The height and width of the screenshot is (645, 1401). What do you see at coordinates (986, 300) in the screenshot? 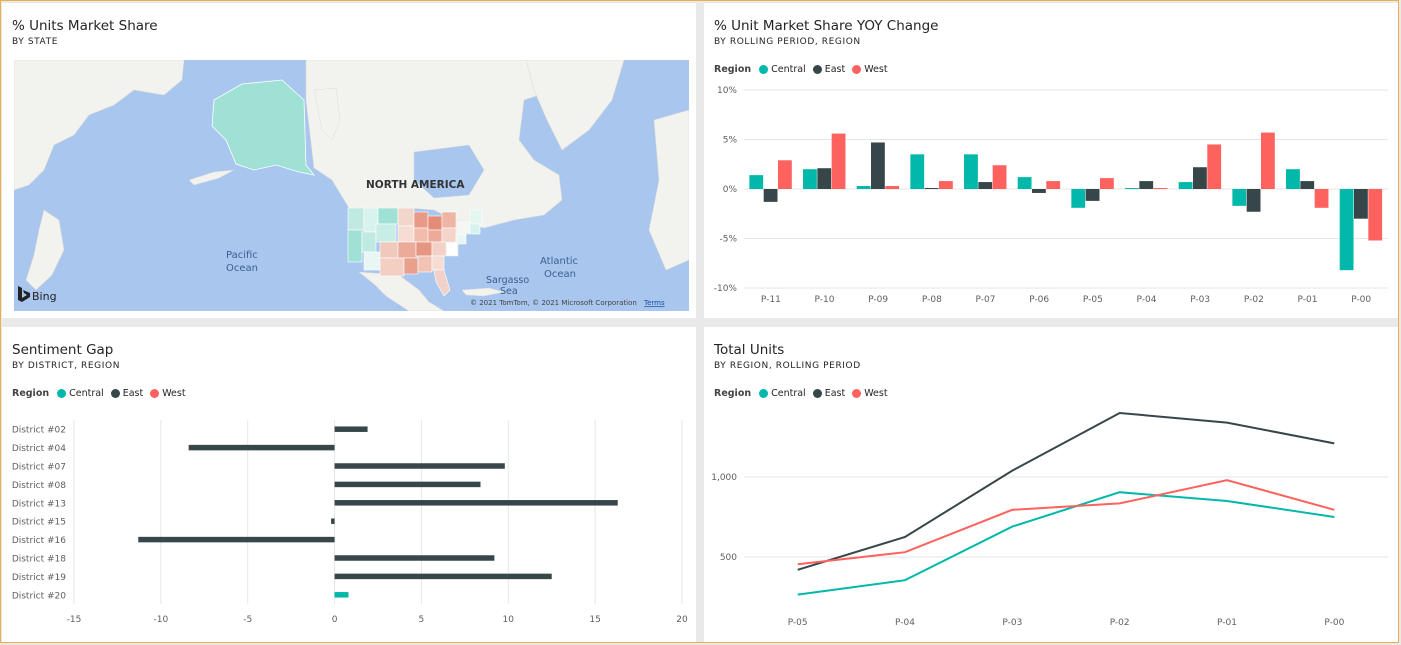
I see `yoy-xtick-label: P-07` at bounding box center [986, 300].